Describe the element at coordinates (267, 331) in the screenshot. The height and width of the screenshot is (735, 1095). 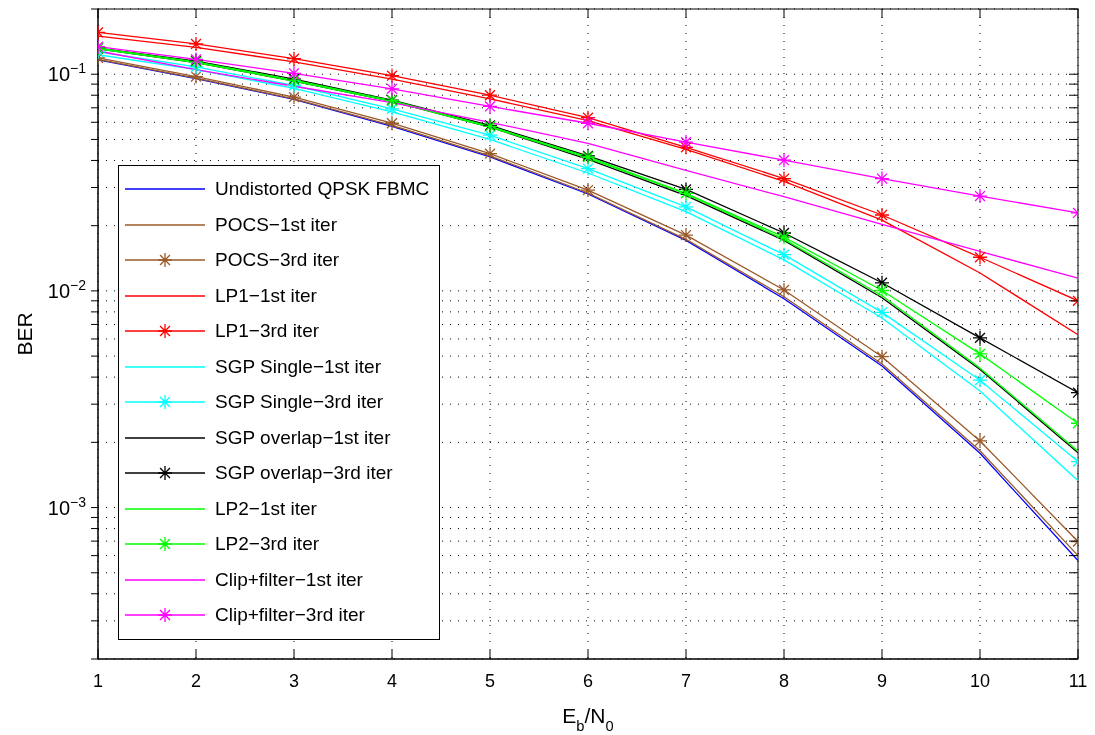
I see `legend-label: LP1−3rd iter` at that location.